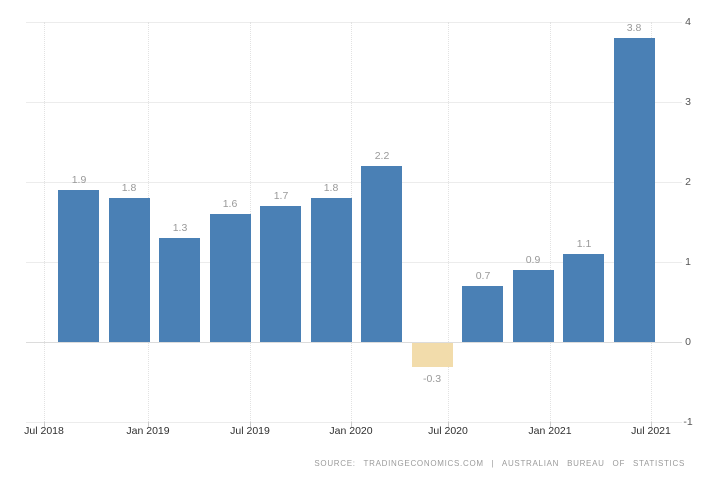 Image resolution: width=728 pixels, height=485 pixels. What do you see at coordinates (381, 254) in the screenshot?
I see `chart-bar-jan-2020` at bounding box center [381, 254].